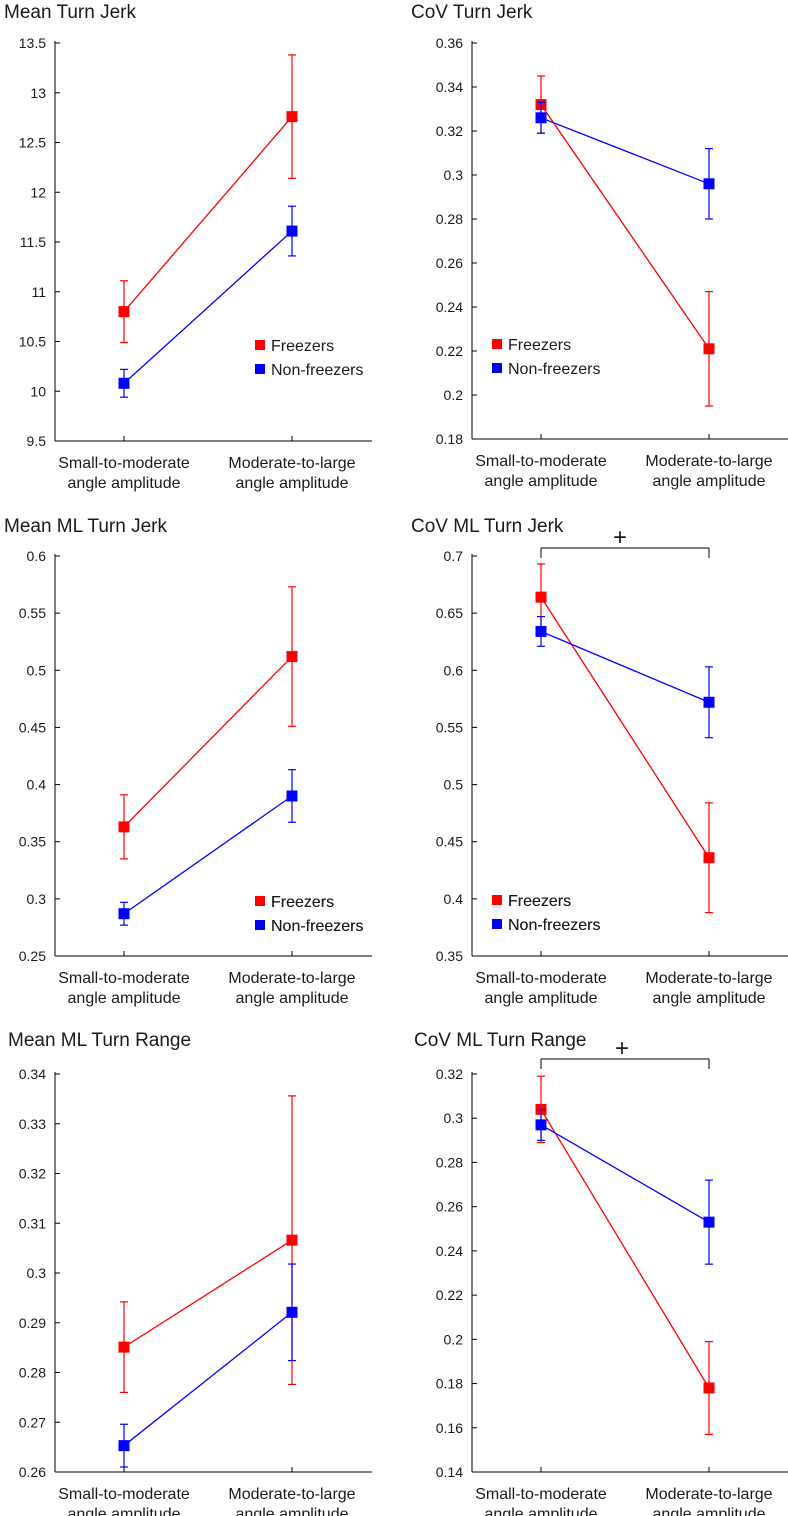  Describe the element at coordinates (472, 12) in the screenshot. I see `chart-title: CoV Turn Jerk` at that location.